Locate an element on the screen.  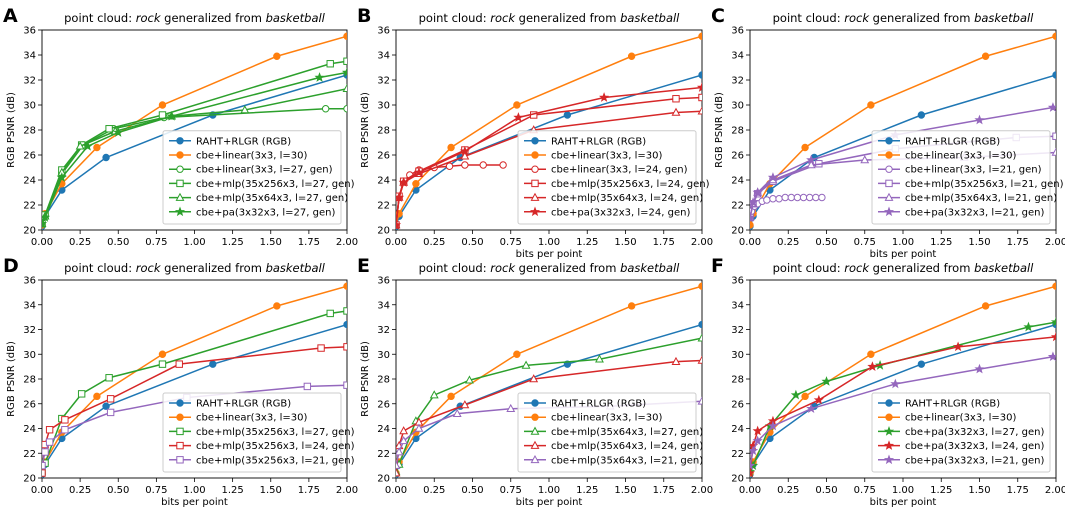
title-part: basketball is located at coordinates (1004, 18).